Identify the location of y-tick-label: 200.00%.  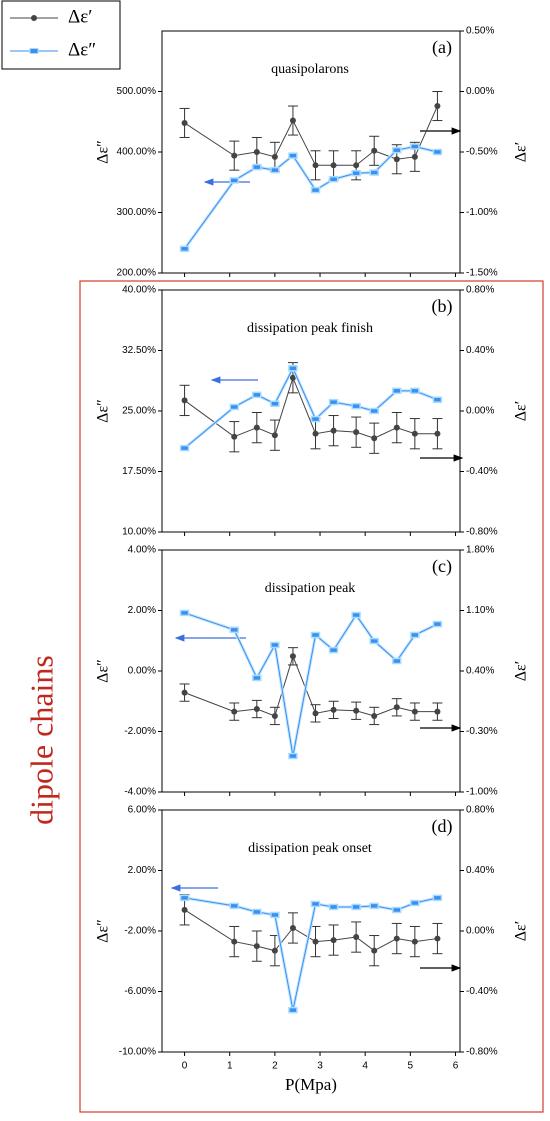
(137, 273).